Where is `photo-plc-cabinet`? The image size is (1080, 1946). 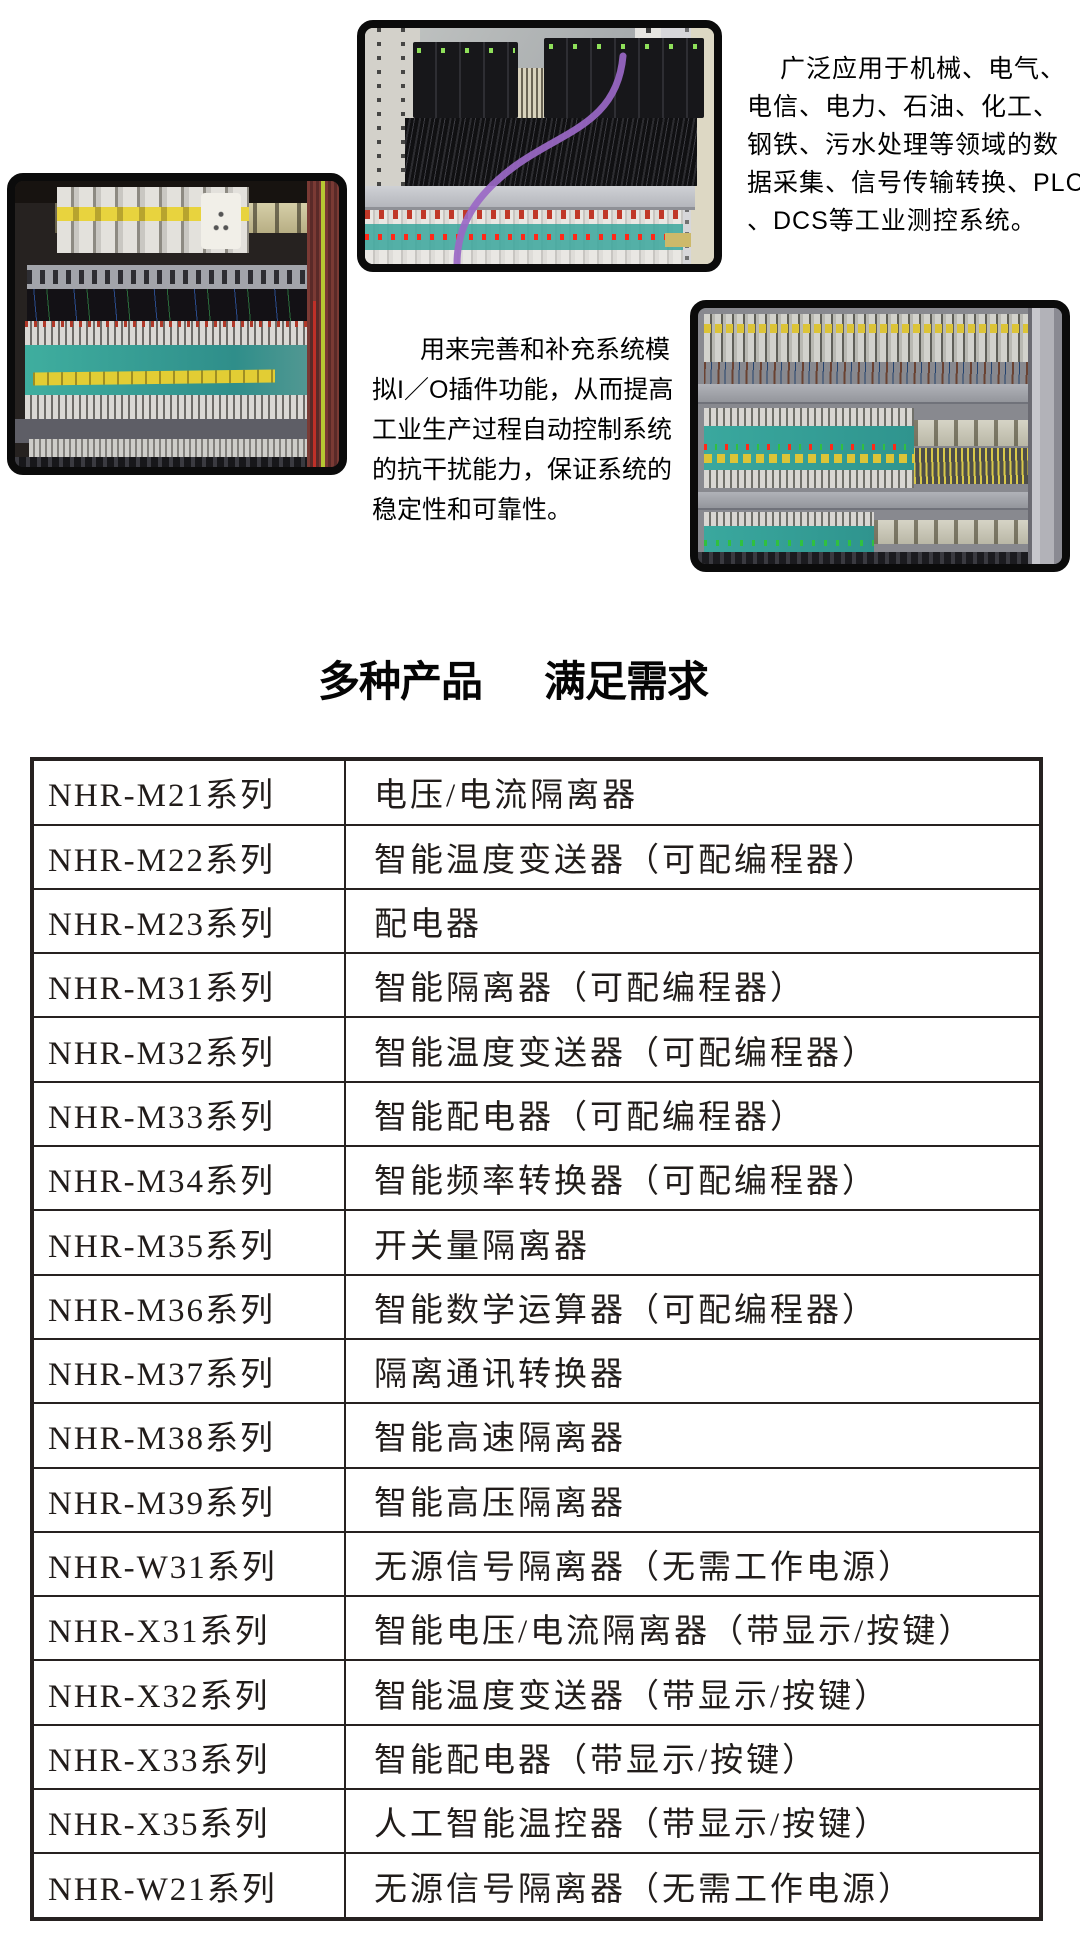 photo-plc-cabinet is located at coordinates (539, 146).